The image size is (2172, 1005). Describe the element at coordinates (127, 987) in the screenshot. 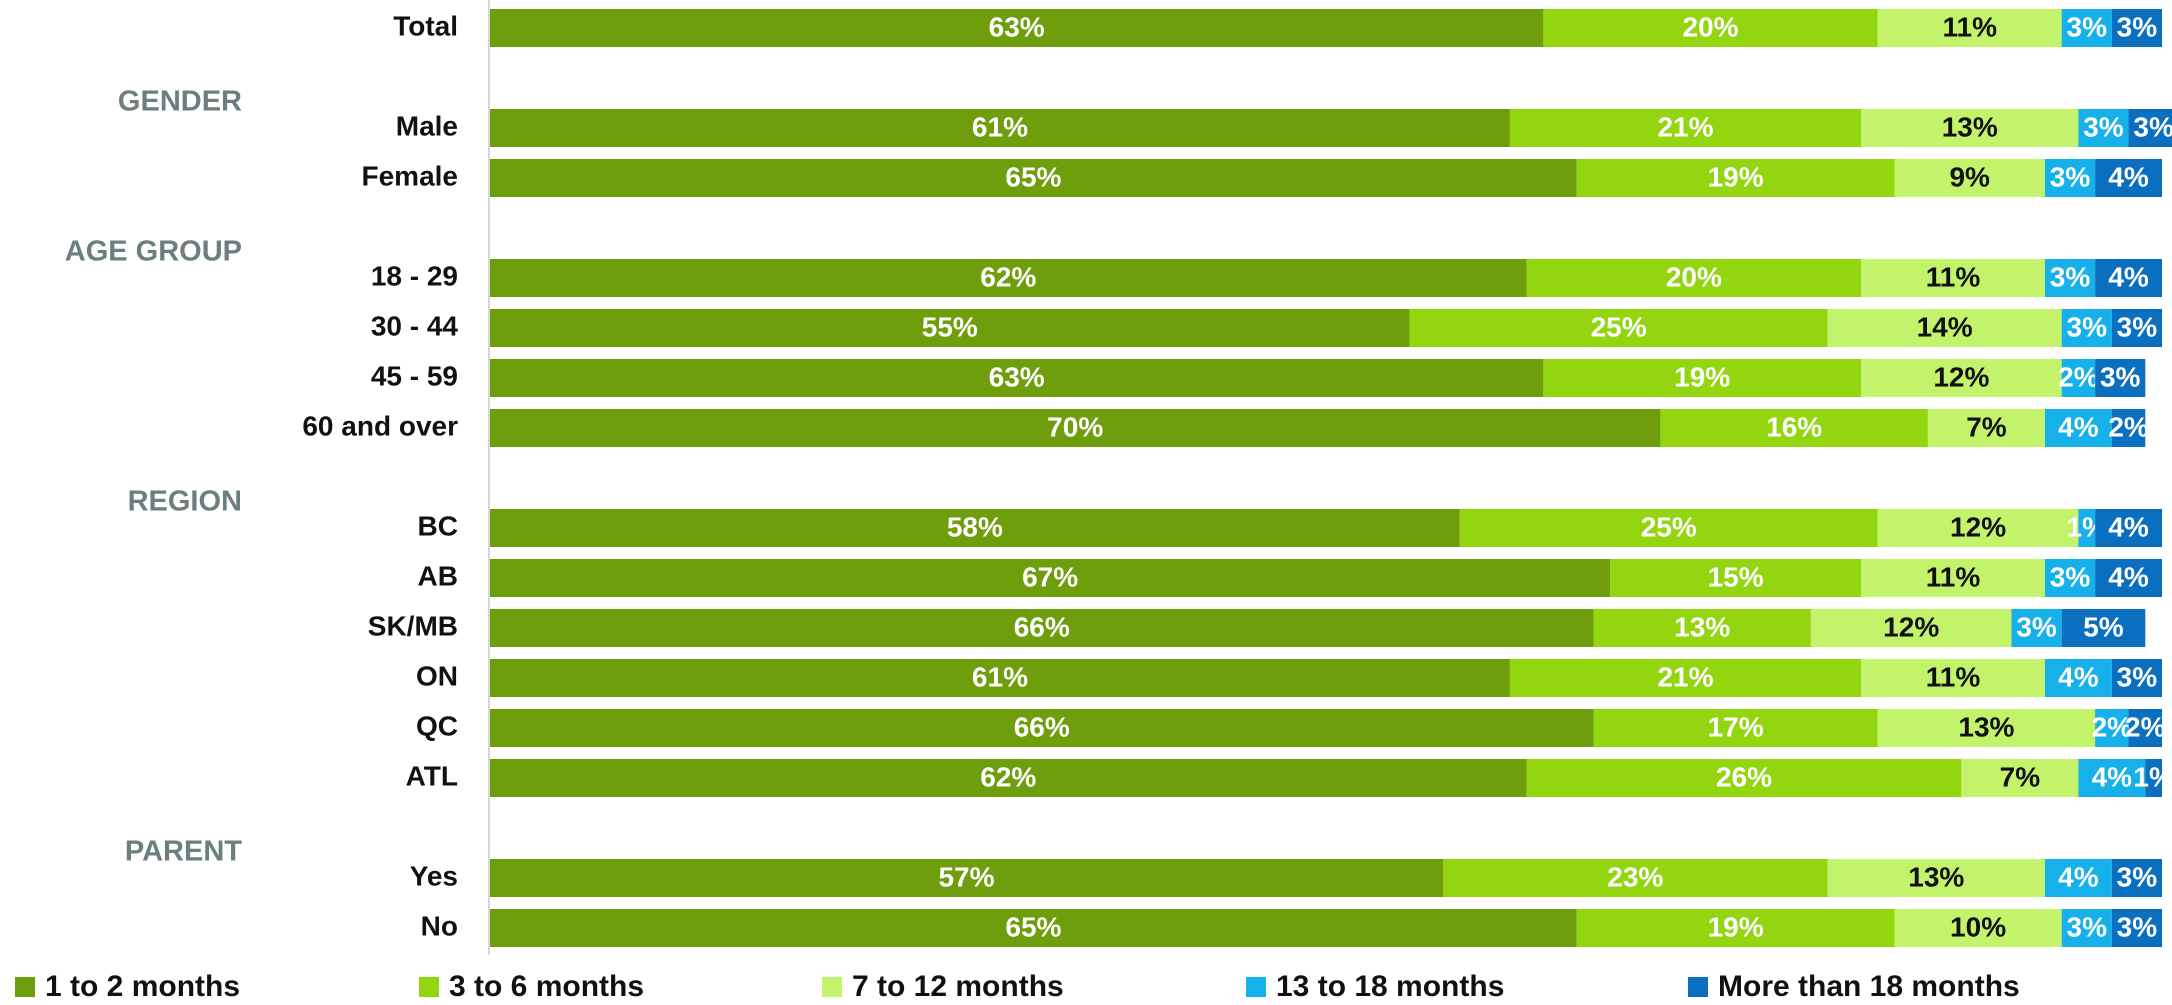

I see `legend-item: 1 to 2 months` at that location.